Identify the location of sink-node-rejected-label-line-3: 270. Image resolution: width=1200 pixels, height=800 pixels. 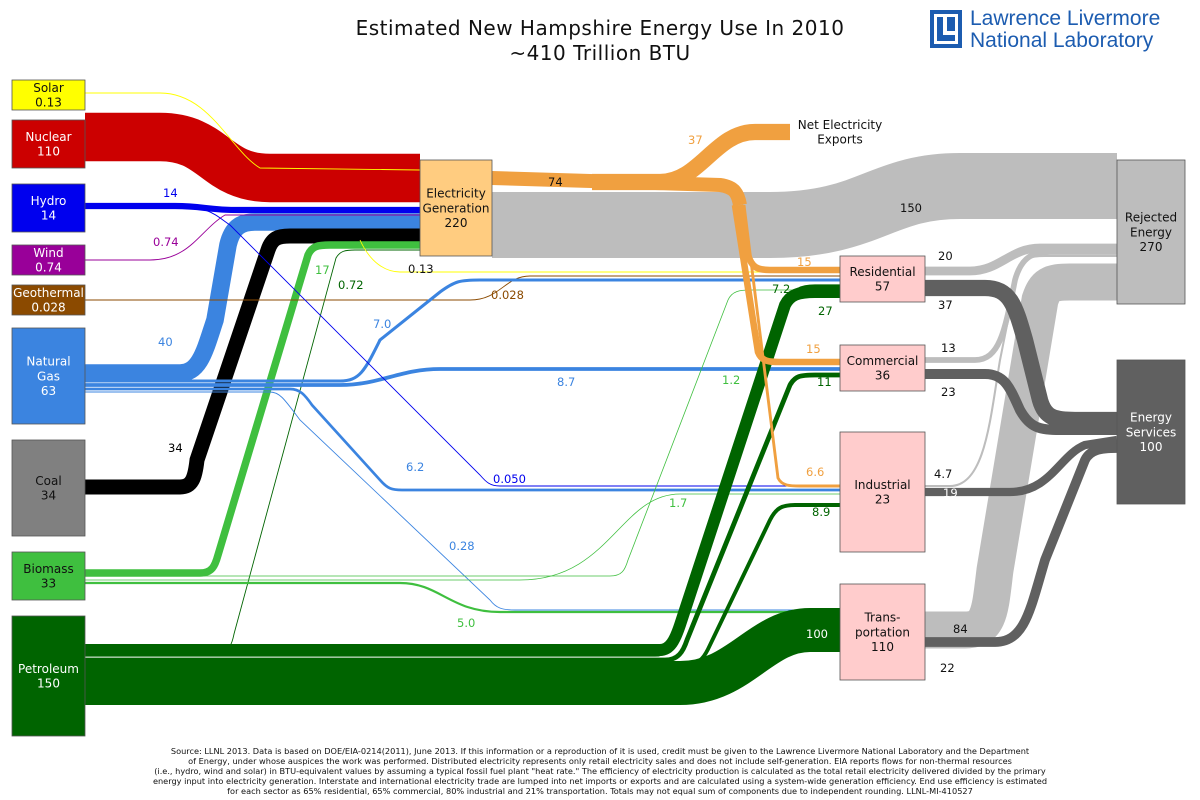
(1151, 247).